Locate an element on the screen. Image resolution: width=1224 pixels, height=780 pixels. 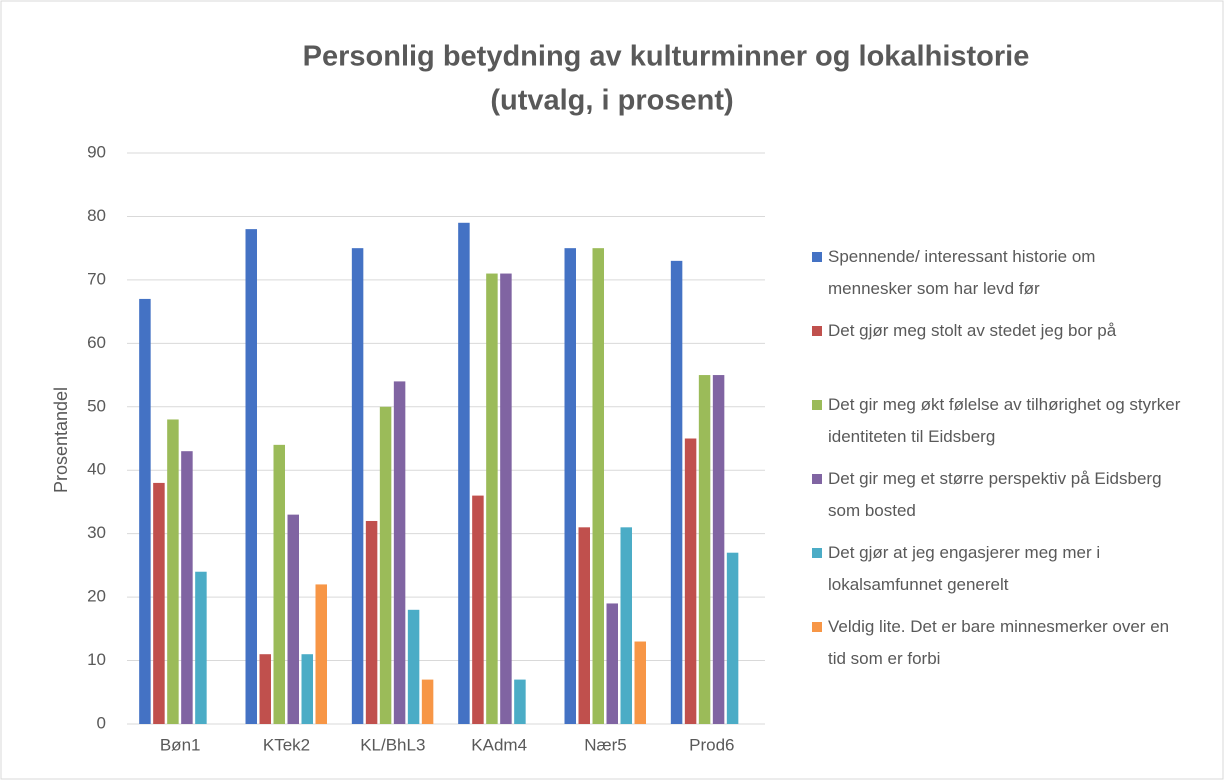
x-tick-label: KL/BhL3 is located at coordinates (392, 744).